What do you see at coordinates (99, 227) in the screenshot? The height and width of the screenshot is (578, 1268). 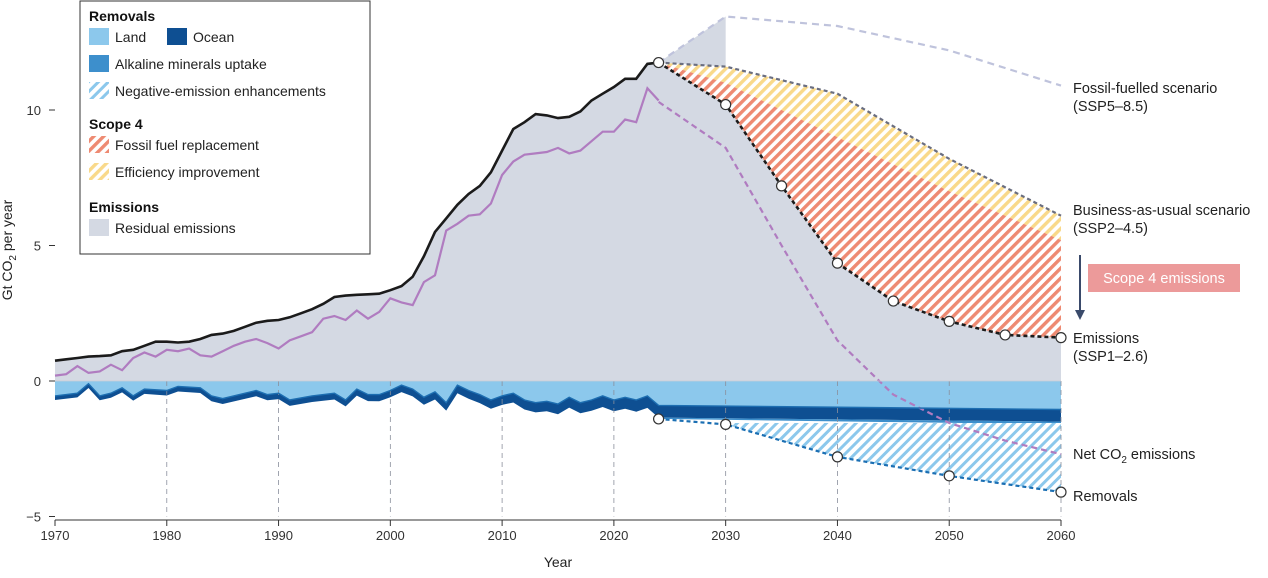 I see `legend-swatch-residual` at bounding box center [99, 227].